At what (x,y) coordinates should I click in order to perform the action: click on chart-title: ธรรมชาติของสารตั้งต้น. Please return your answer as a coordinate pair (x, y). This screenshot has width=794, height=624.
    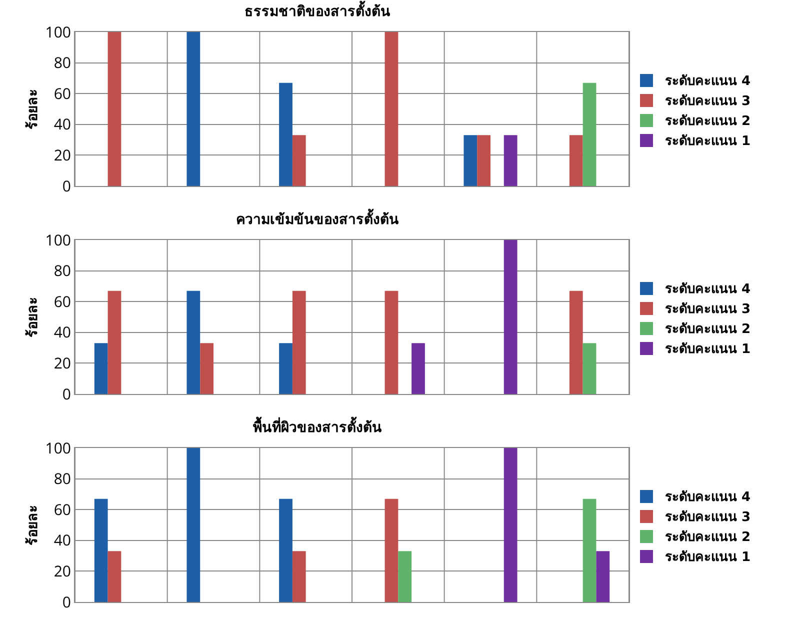
    Looking at the image, I should click on (317, 10).